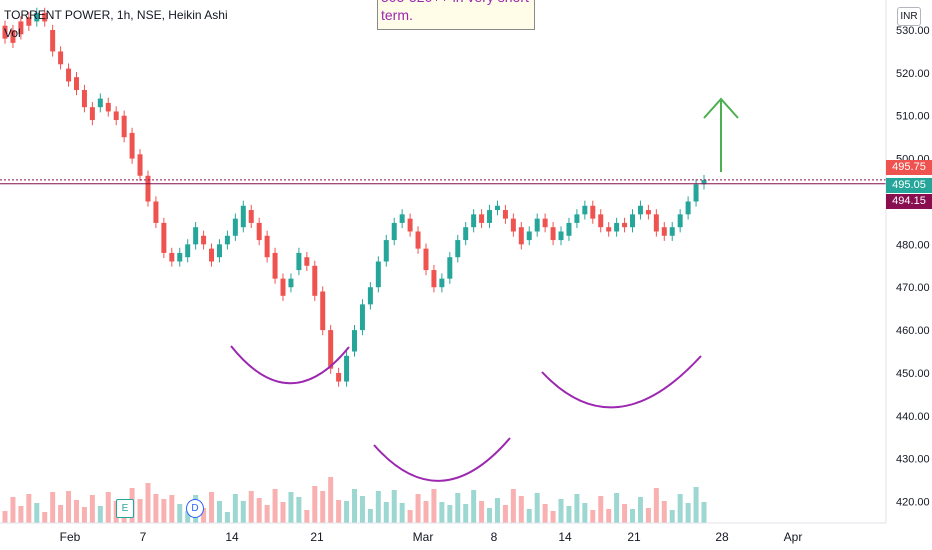 This screenshot has width=932, height=550. I want to click on price-tick-label: 420.00, so click(913, 503).